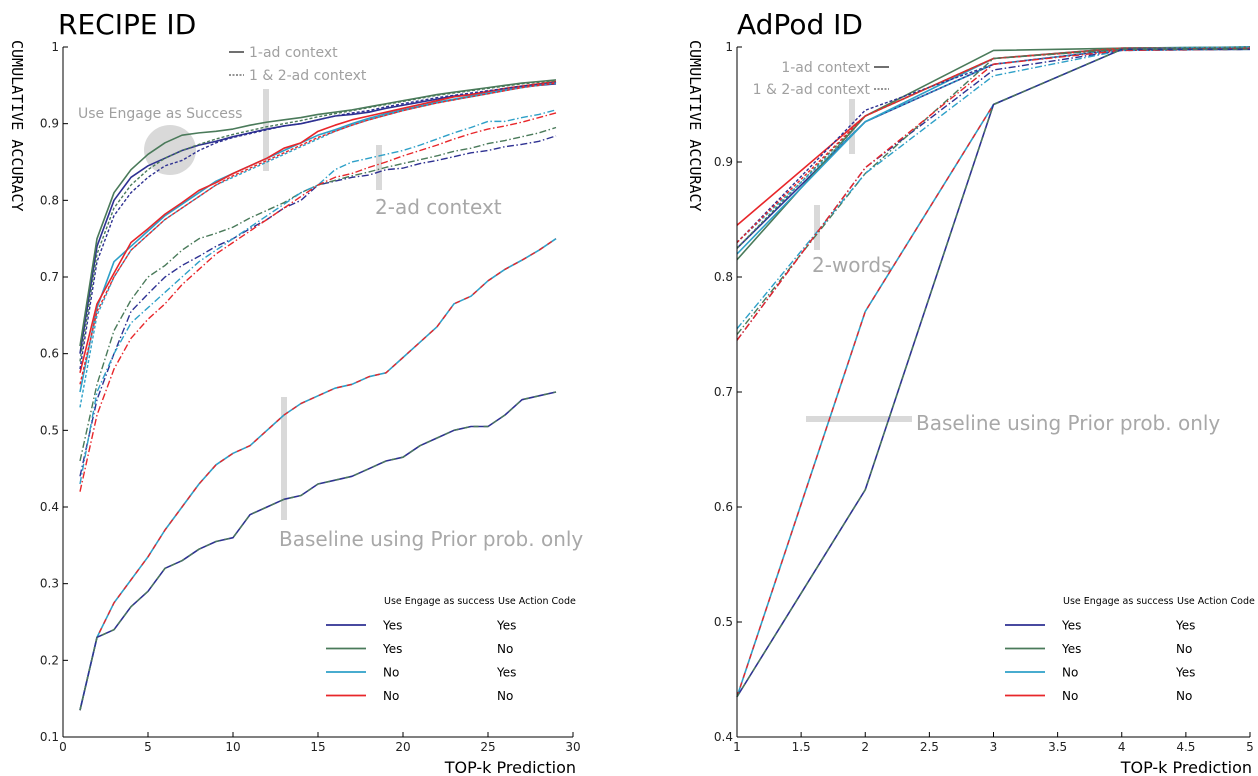  What do you see at coordinates (49, 507) in the screenshot?
I see `y-tick-label: 0.4` at bounding box center [49, 507].